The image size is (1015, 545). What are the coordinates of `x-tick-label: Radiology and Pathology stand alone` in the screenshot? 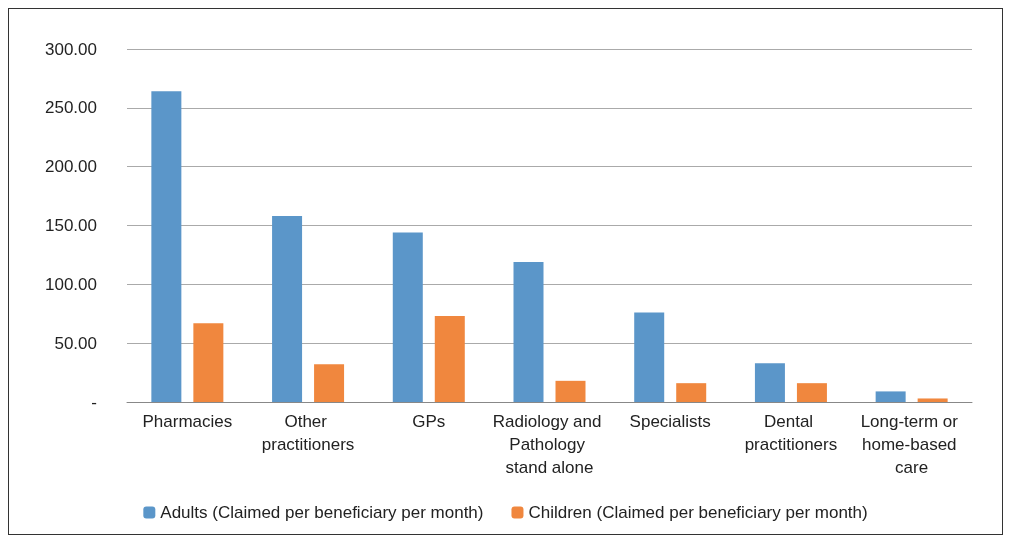 It's located at (549, 444).